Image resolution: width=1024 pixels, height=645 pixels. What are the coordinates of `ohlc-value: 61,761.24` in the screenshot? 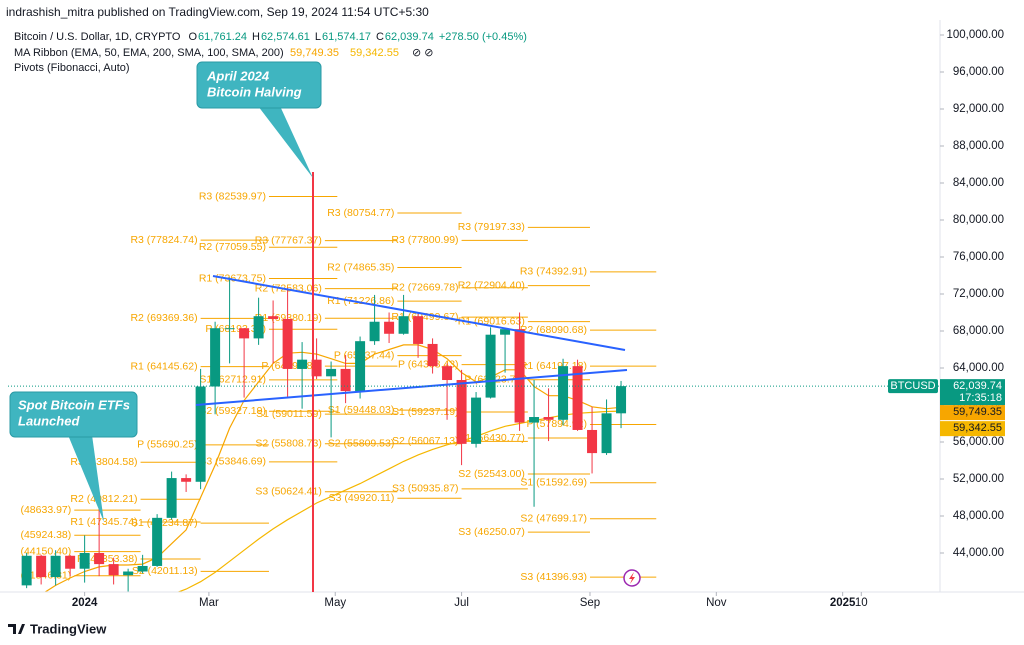 It's located at (222, 37).